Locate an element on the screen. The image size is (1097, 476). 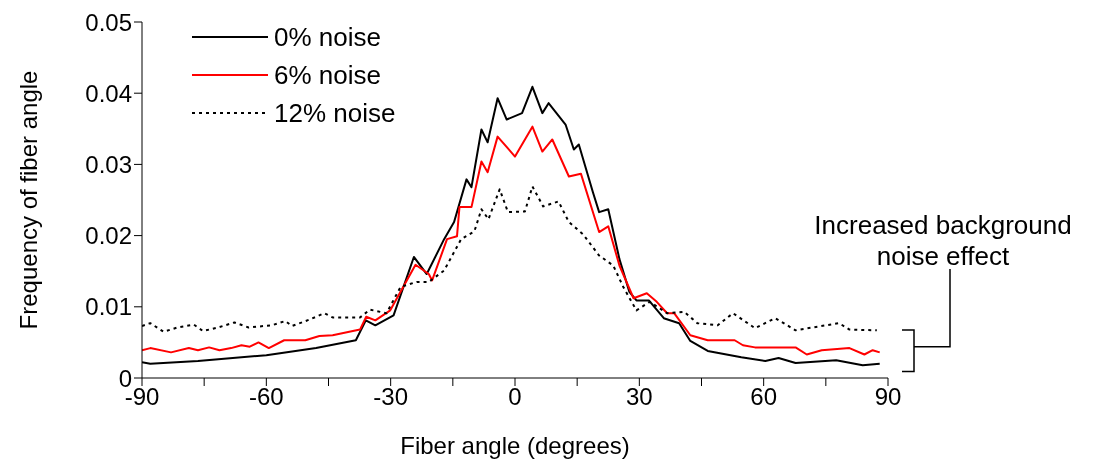
y-tick-label: 0.01 is located at coordinates (108, 307).